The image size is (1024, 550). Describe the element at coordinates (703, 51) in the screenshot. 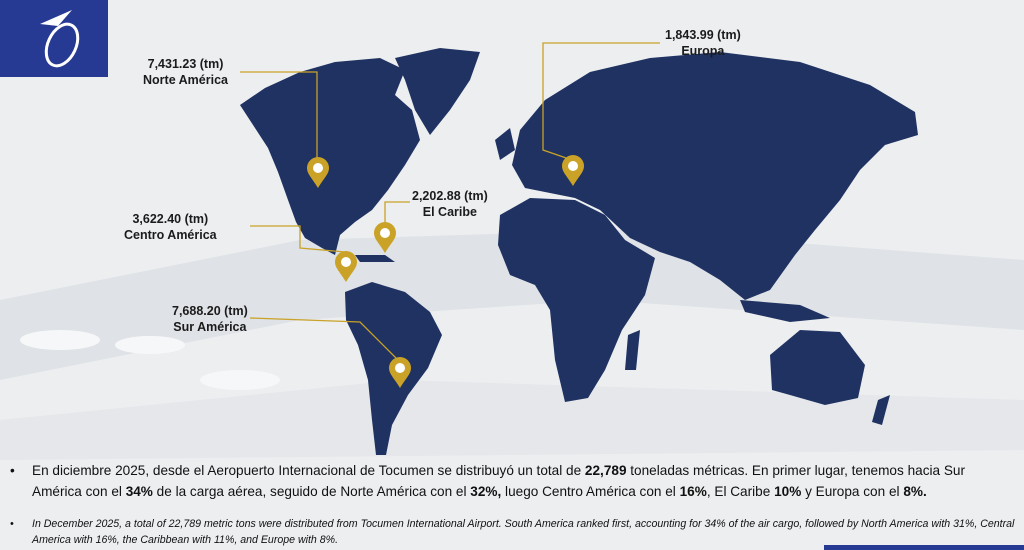

I see `region-name: Europa` at that location.